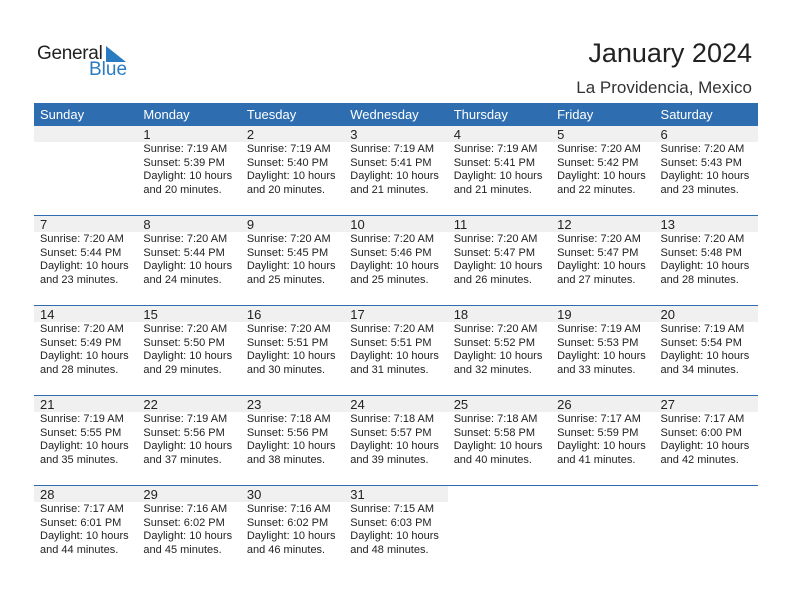  Describe the element at coordinates (603, 134) in the screenshot. I see `day-number: 5` at that location.